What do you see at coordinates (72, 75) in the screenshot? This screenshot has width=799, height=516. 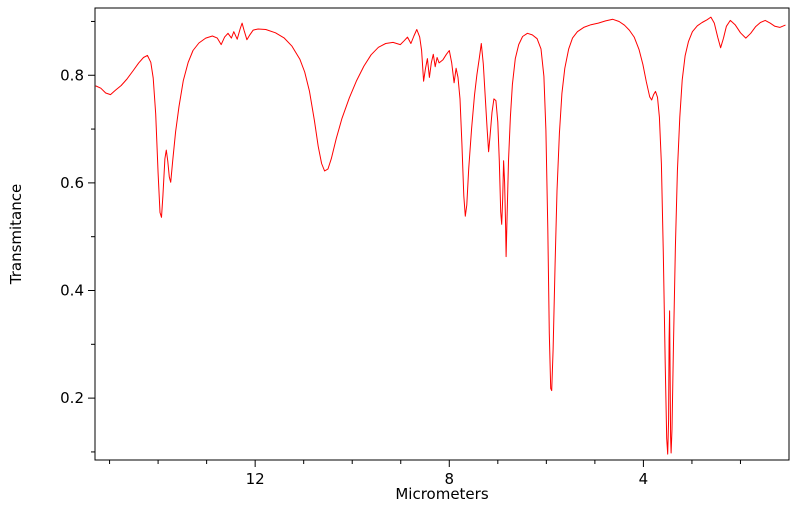 I see `y-tick-label: 0.8` at bounding box center [72, 75].